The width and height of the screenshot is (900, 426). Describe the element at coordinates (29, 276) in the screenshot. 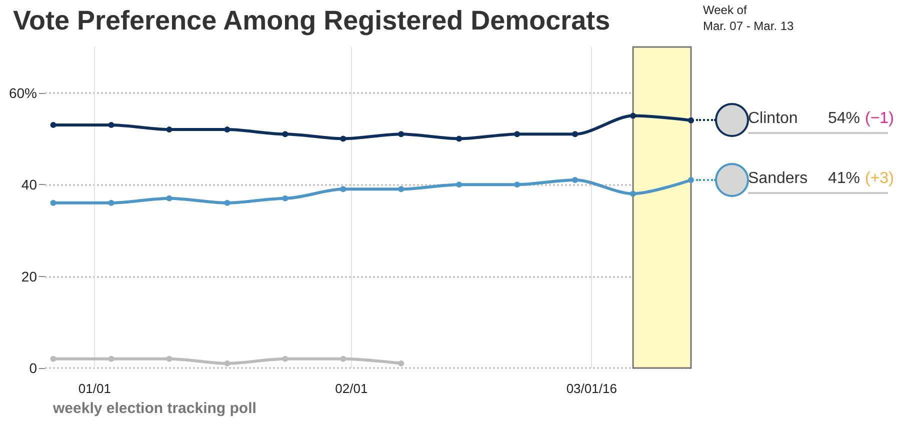

I see `y-tick-label: 20` at that location.